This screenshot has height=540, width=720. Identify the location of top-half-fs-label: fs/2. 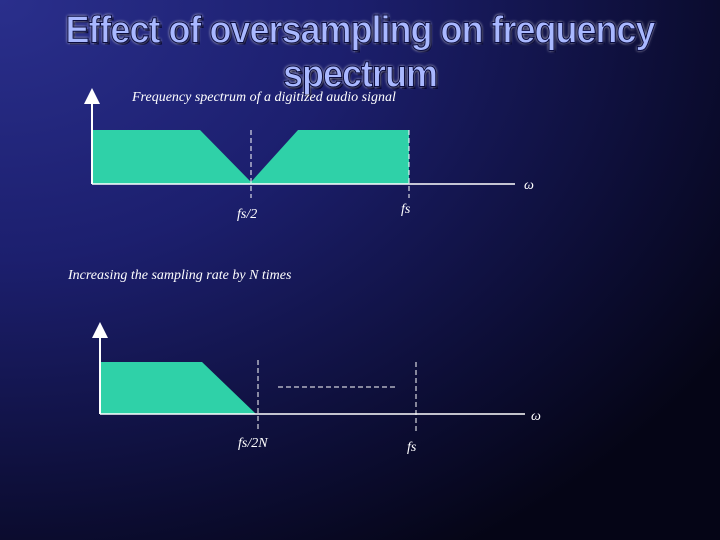
(247, 214).